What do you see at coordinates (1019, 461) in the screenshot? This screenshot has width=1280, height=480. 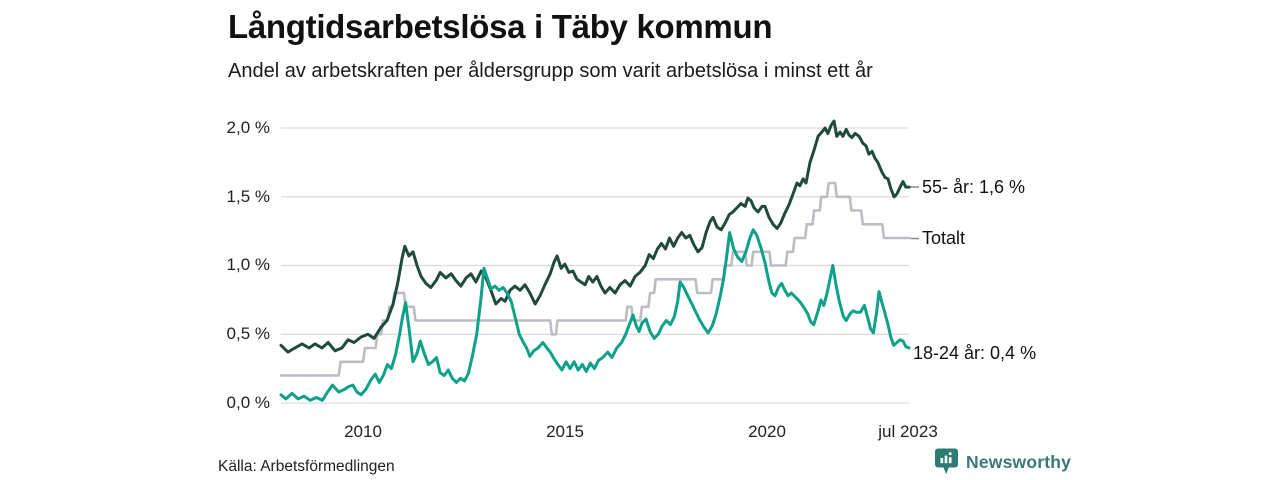 I see `branding-name: Newsworthy` at bounding box center [1019, 461].